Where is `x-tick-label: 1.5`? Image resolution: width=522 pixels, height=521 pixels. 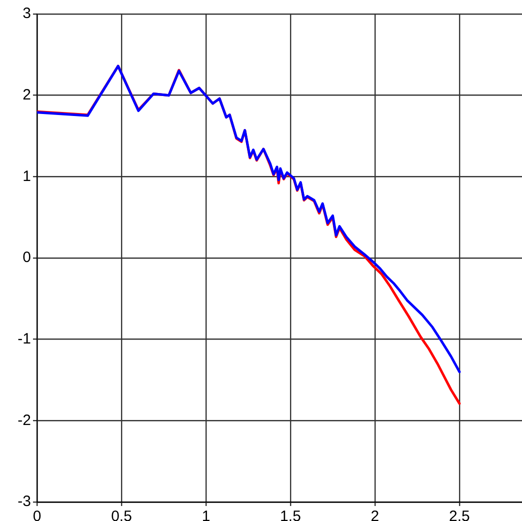
x-tick-label: 1.5 is located at coordinates (290, 514).